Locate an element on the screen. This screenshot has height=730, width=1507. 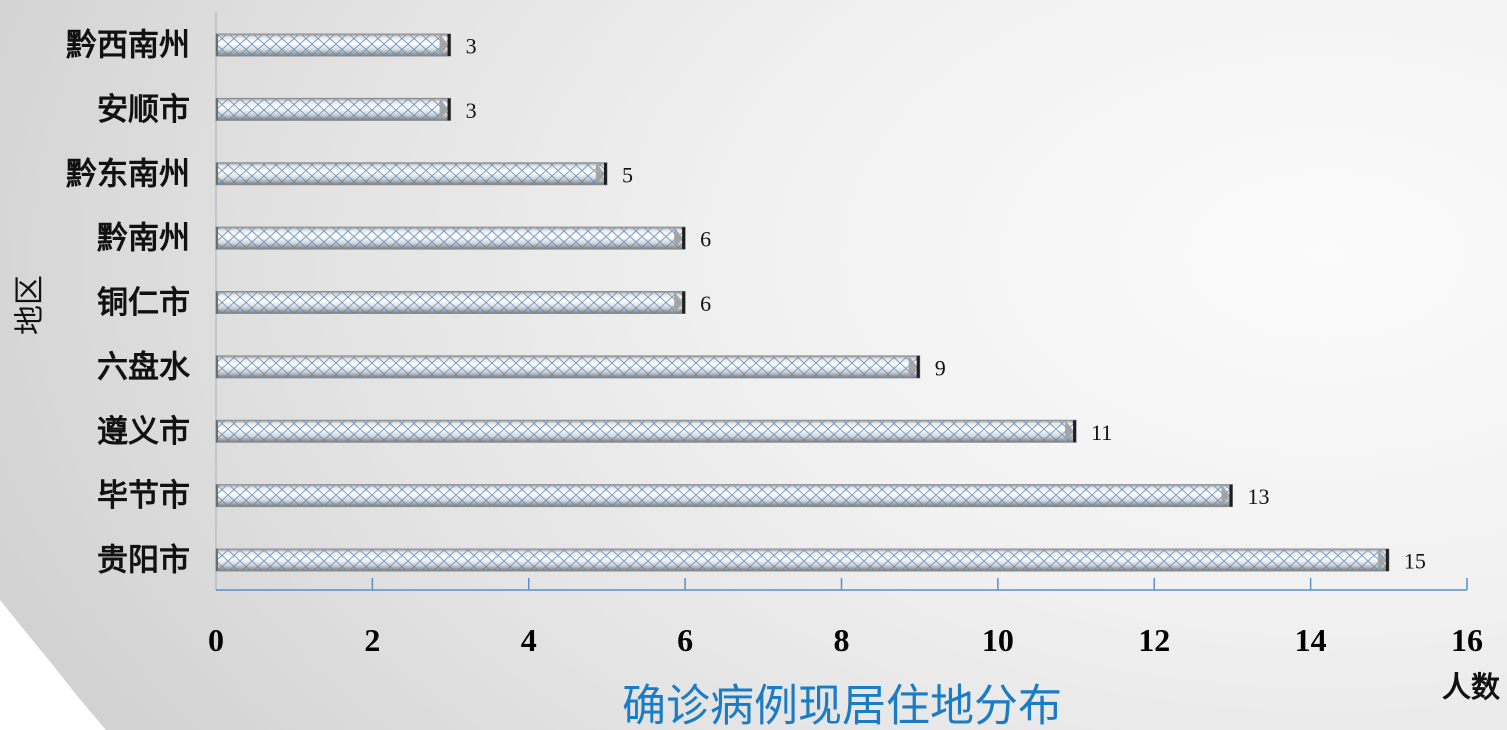
chart-title: 确诊病例现居住地分布 is located at coordinates (842, 706).